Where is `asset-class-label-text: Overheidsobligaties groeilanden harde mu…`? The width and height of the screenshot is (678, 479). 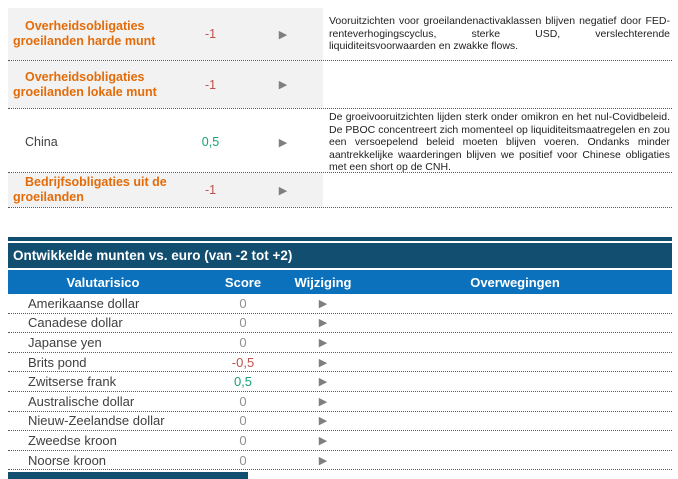 asset-class-label-text: Overheidsobligaties groeilanden harde mu… is located at coordinates (84, 33).